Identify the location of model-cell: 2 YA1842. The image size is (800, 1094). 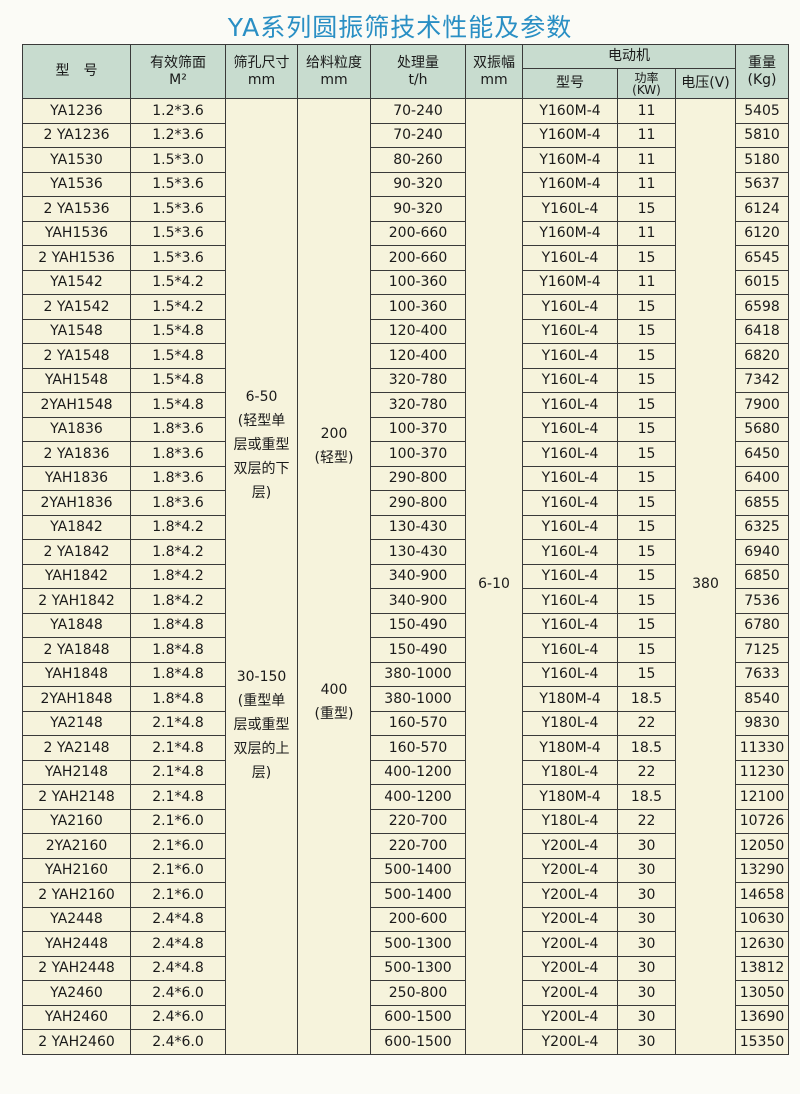
(76, 552).